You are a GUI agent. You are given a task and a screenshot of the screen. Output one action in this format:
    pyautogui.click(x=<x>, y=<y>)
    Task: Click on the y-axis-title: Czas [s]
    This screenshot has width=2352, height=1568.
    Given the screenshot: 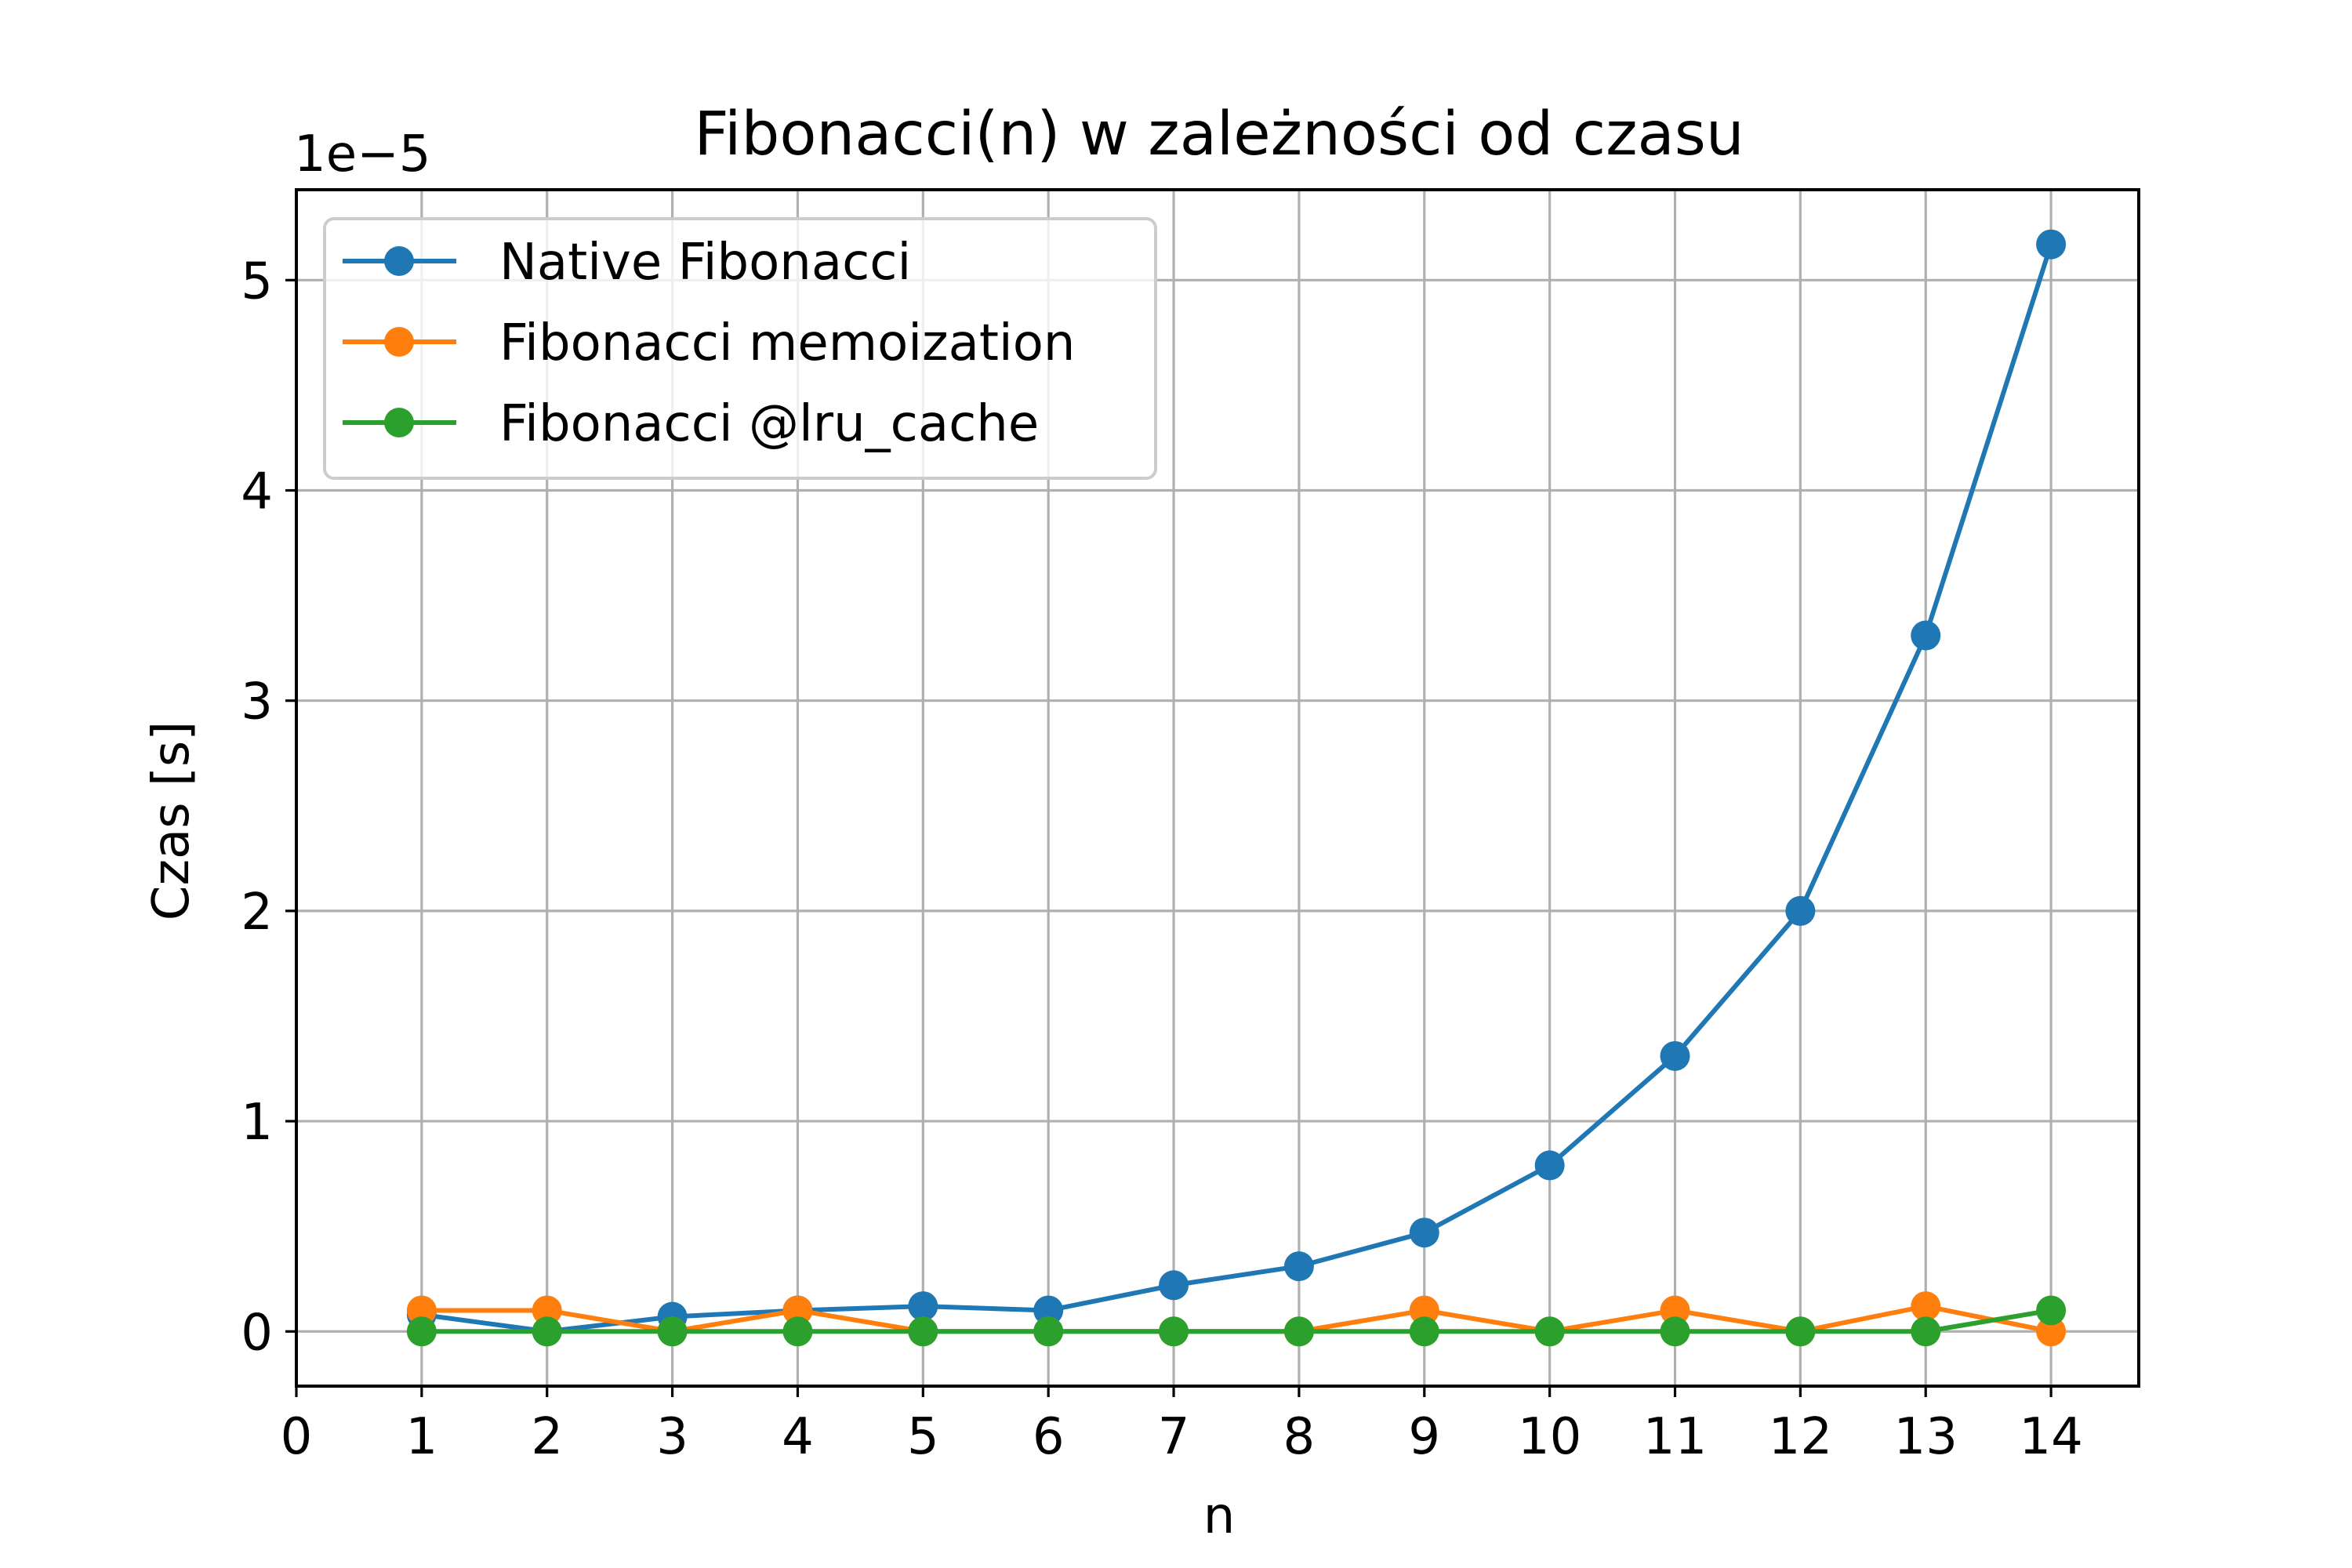 What is the action you would take?
    pyautogui.click(x=172, y=820)
    